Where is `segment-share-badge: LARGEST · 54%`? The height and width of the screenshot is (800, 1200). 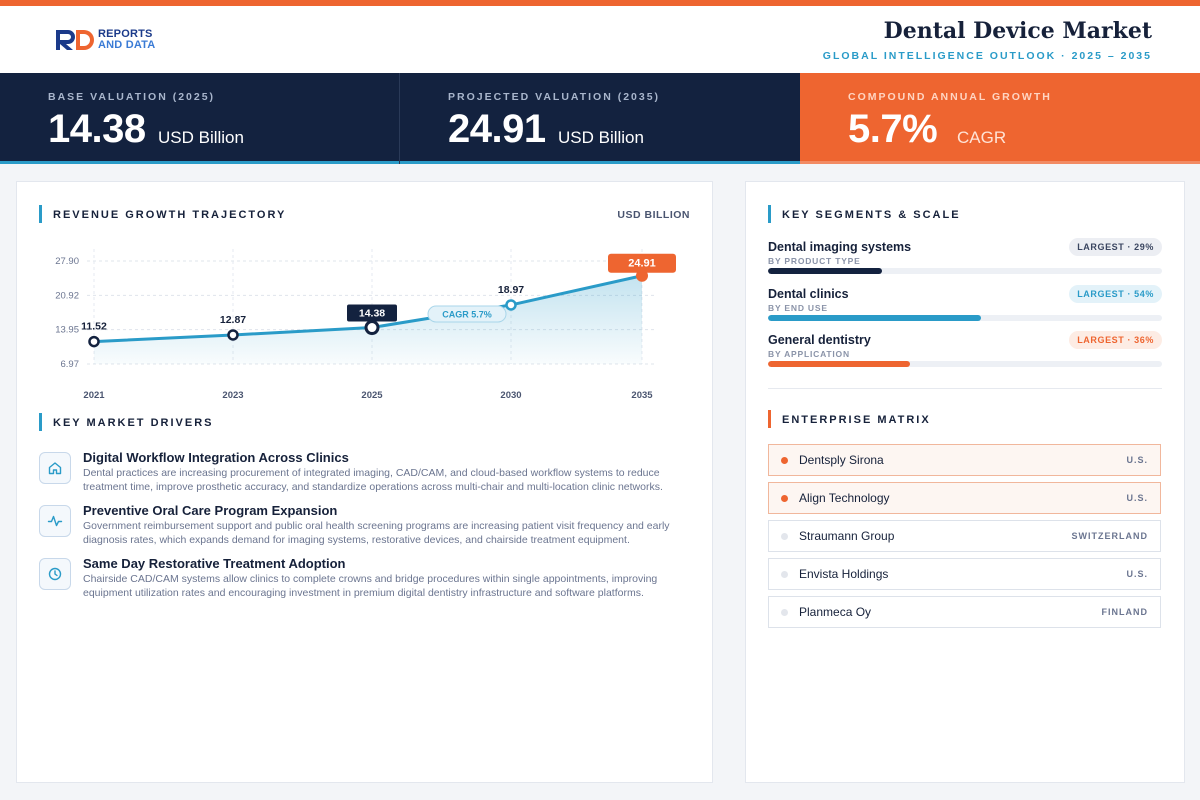
segment-share-badge: LARGEST · 54% is located at coordinates (1115, 294).